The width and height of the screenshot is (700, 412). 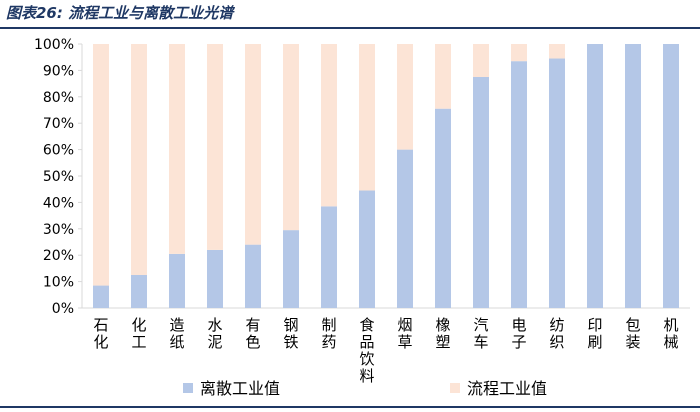 I want to click on x-tick-label-8: 烟草, so click(x=404, y=333).